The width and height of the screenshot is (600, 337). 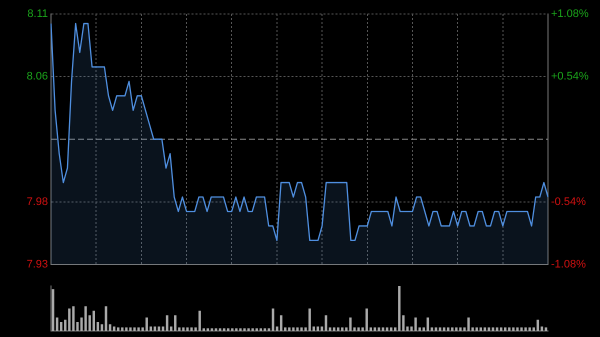 I want to click on y2-tick-label: -0.54%, so click(x=568, y=202).